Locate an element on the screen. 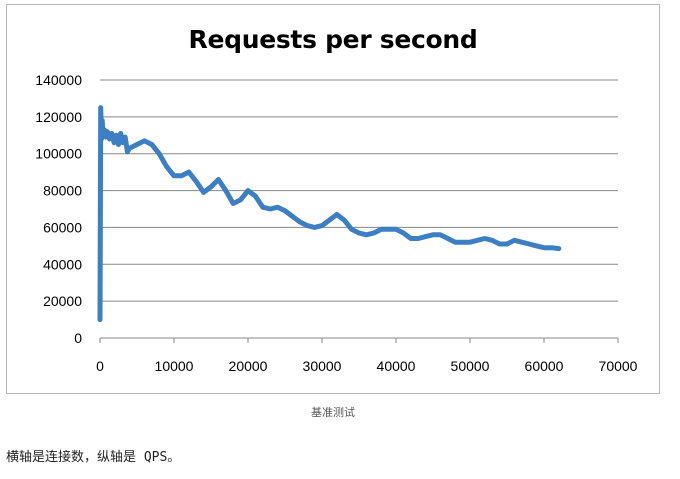 The image size is (680, 479). y-tick-label: 140000 is located at coordinates (58, 80).